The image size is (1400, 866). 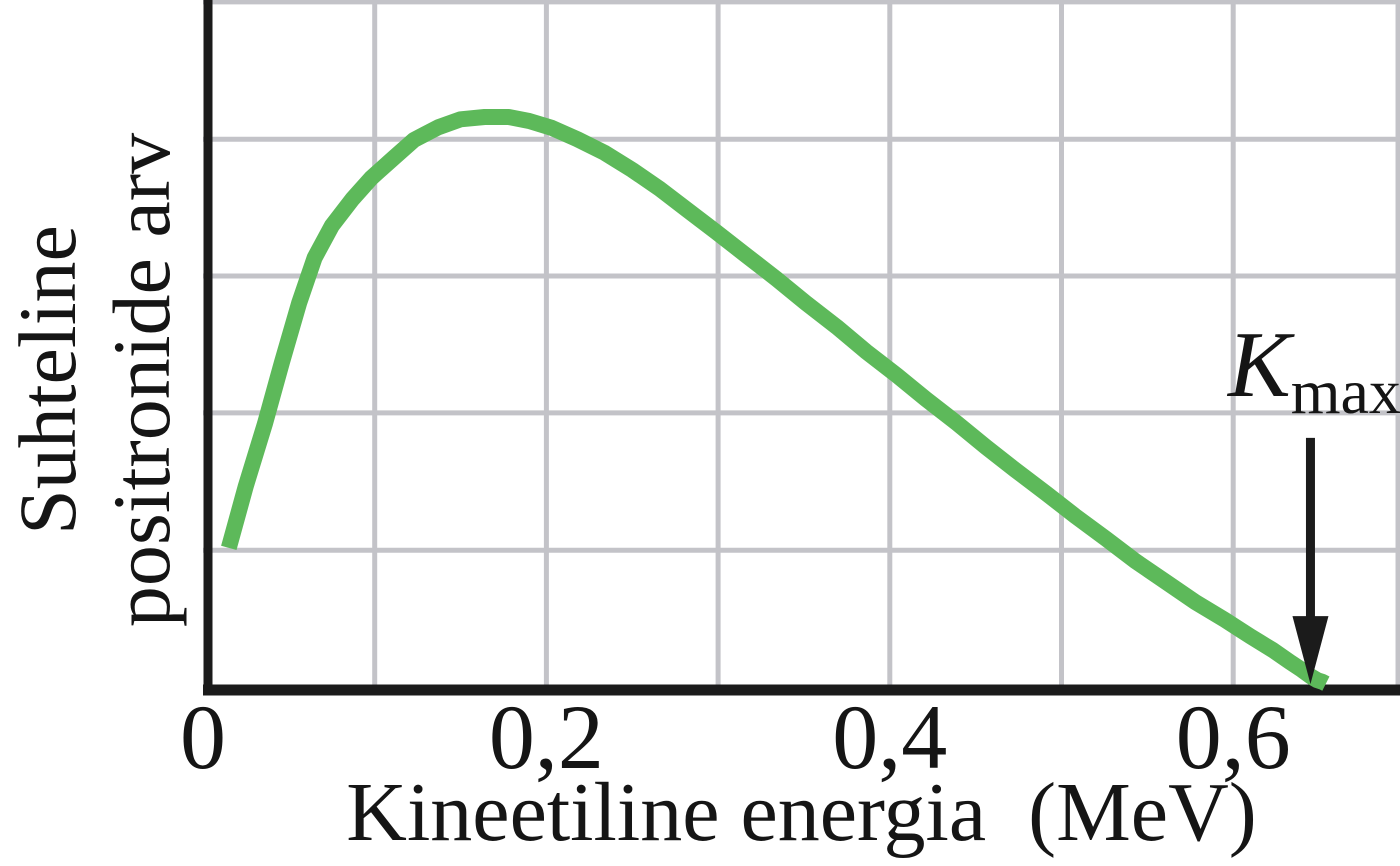 What do you see at coordinates (1310, 561) in the screenshot?
I see `kmax-arrow-group` at bounding box center [1310, 561].